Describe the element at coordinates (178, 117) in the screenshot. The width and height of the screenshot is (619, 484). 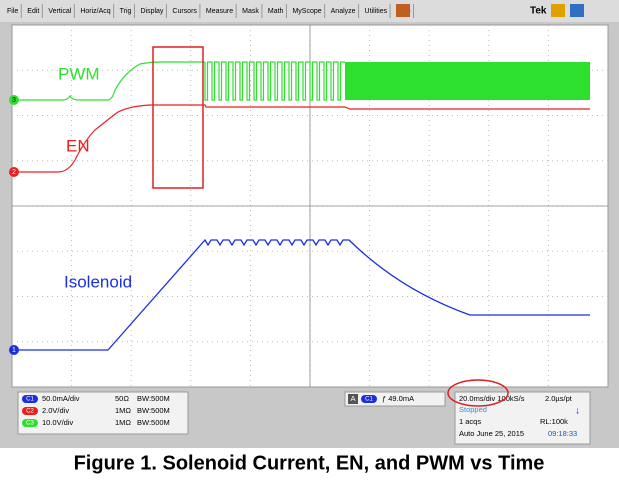
I see `highlight-box` at that location.